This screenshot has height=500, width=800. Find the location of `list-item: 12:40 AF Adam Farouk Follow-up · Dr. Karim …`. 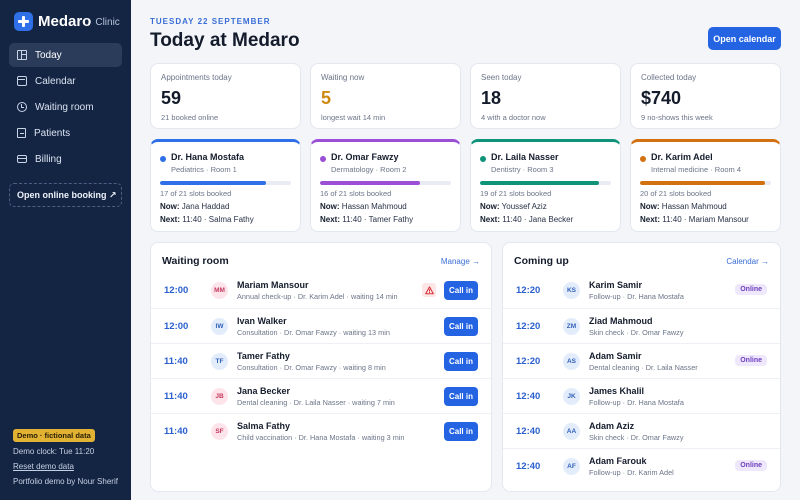

list-item: 12:40 AF Adam Farouk Follow-up · Dr. Karim … is located at coordinates (641, 465).